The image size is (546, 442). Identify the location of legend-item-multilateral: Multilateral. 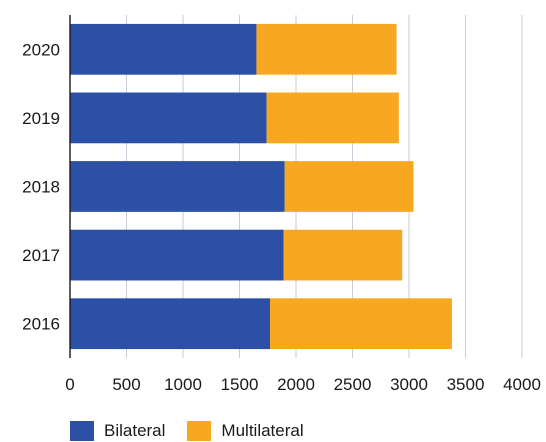
(245, 431).